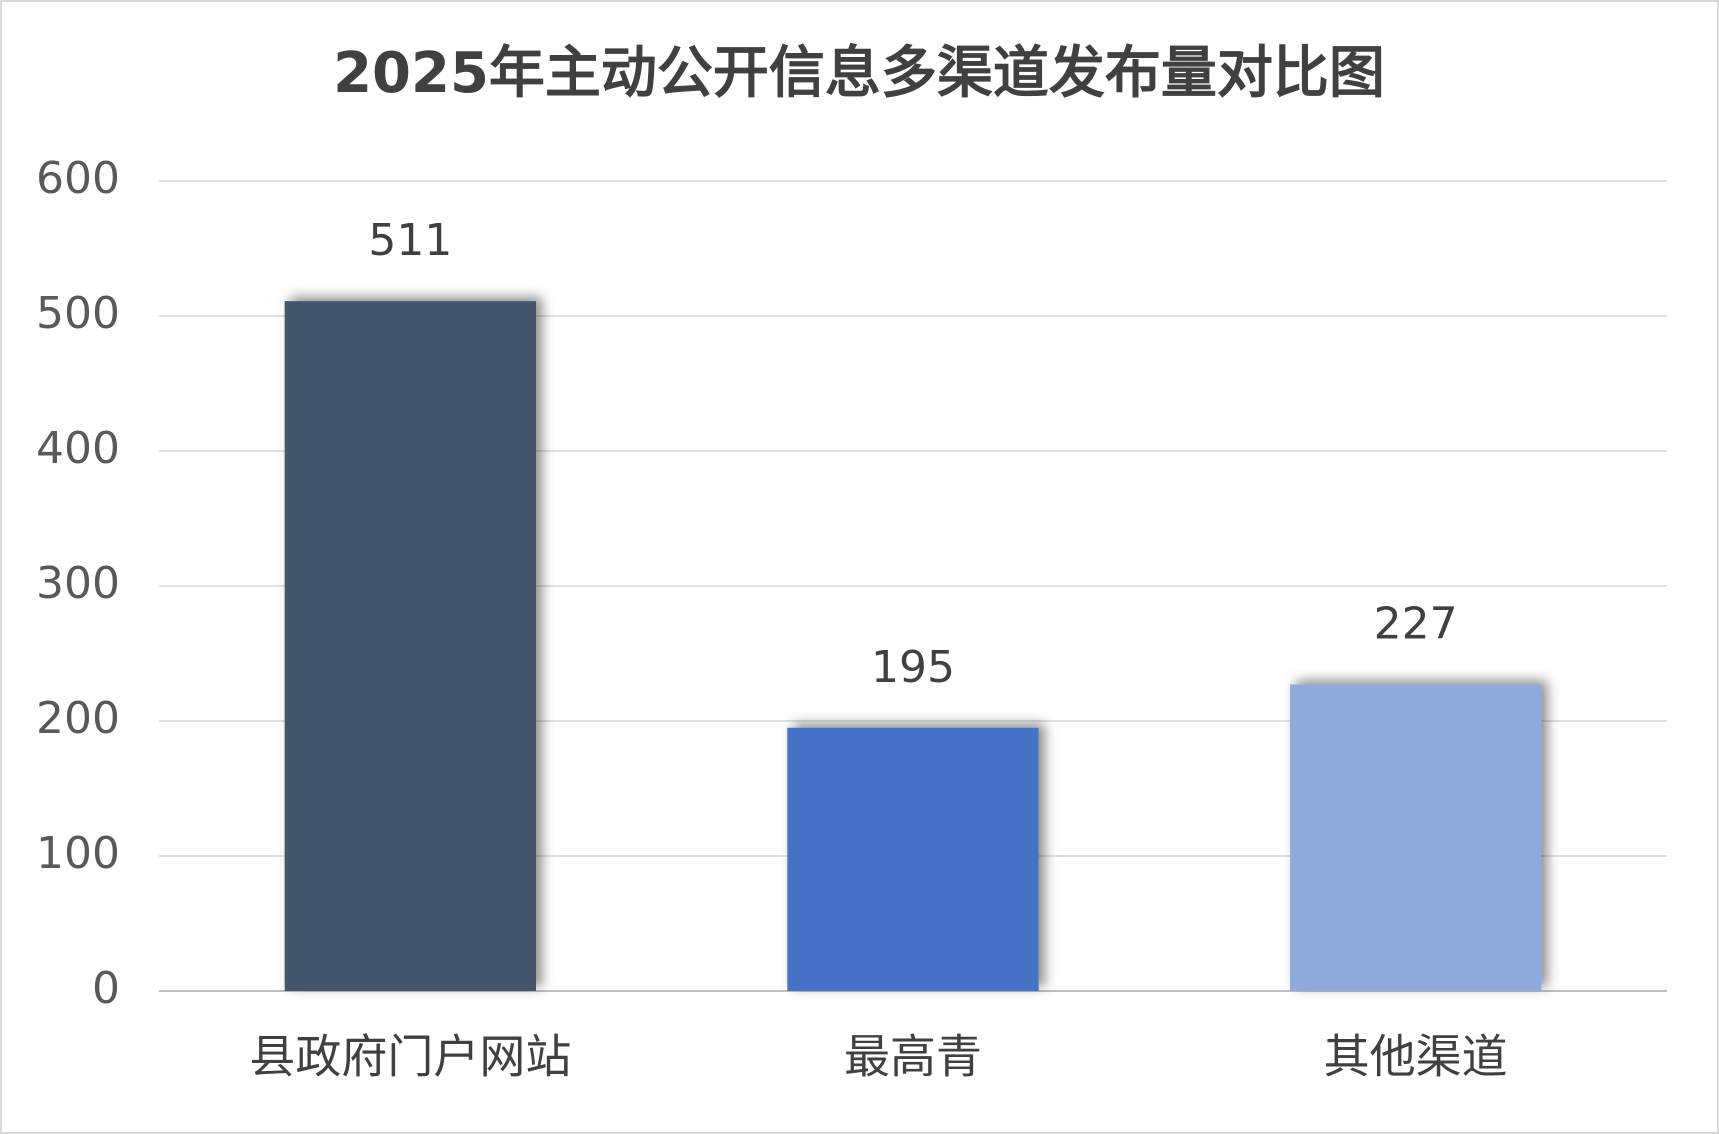 The image size is (1719, 1134). I want to click on x-tick-label: 最高青, so click(913, 1057).